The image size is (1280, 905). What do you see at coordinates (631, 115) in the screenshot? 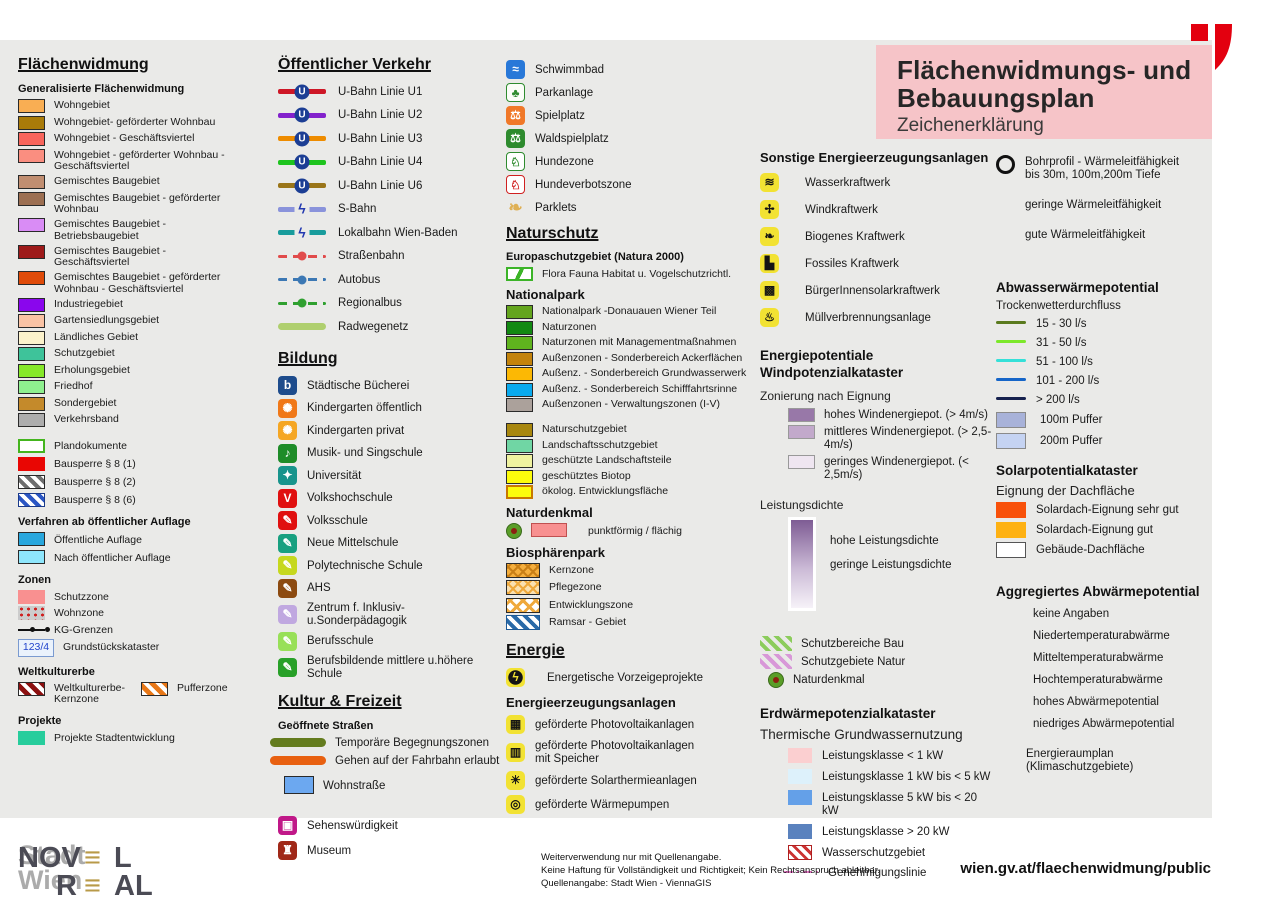
I see `legend-row: ⚖ Spielplatz` at bounding box center [631, 115].